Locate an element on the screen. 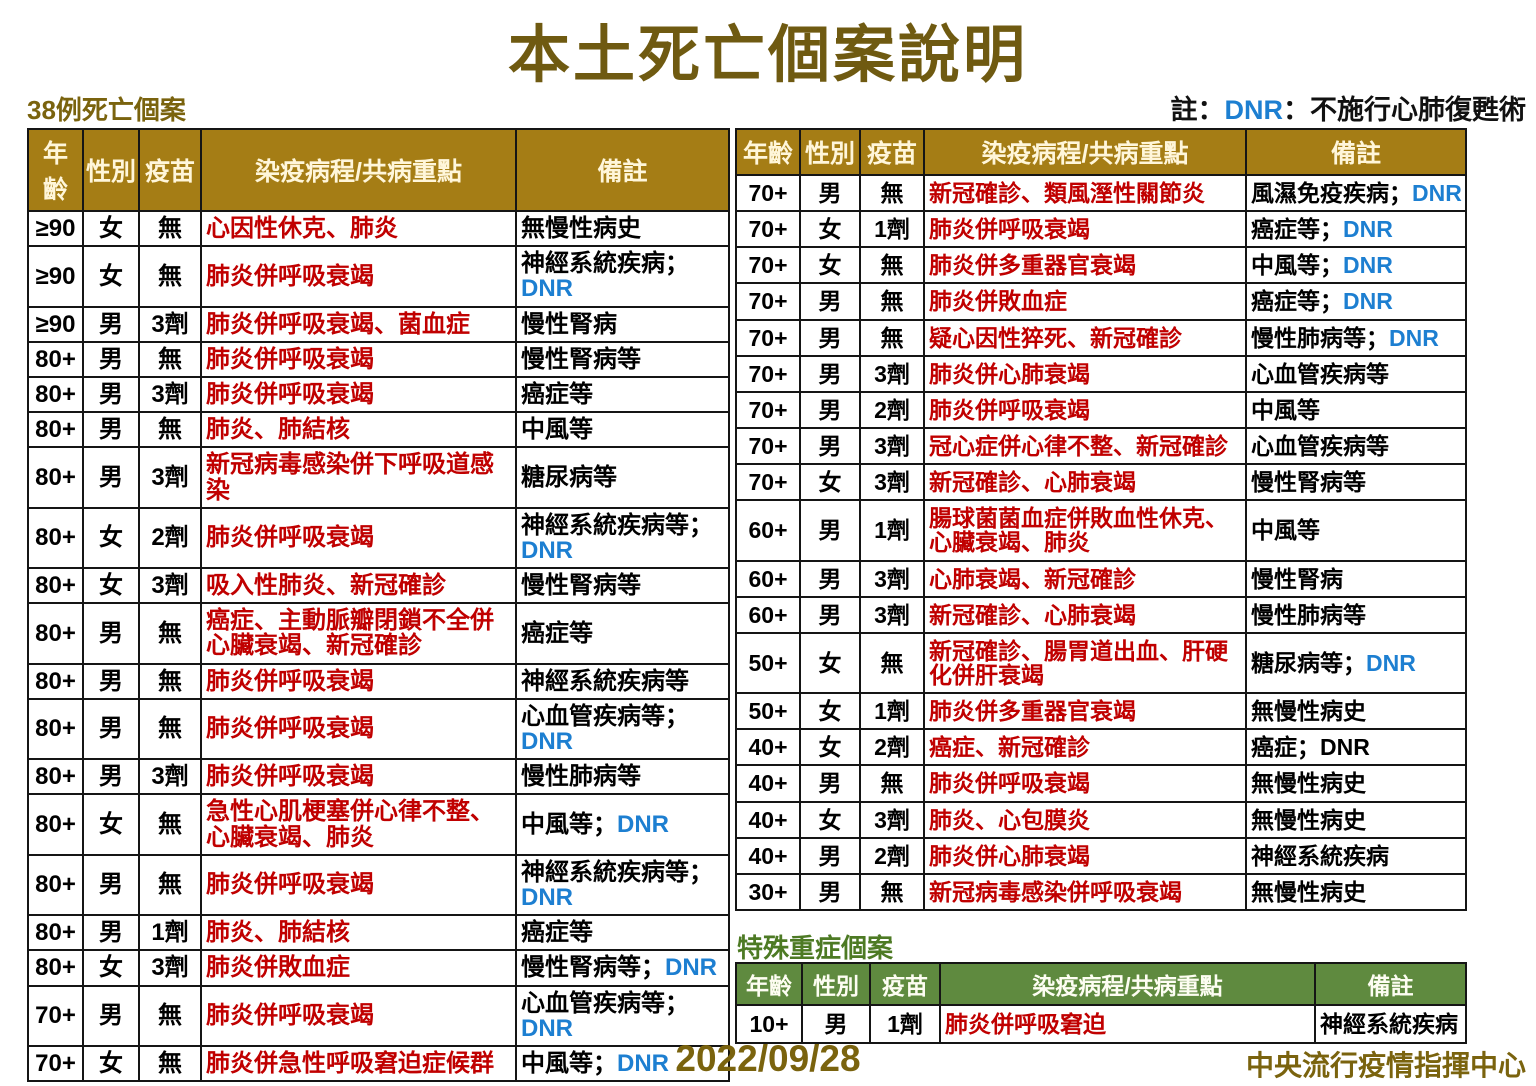  table-row: 80+ 男無肺炎、肺結核 中風等 is located at coordinates (378, 430).